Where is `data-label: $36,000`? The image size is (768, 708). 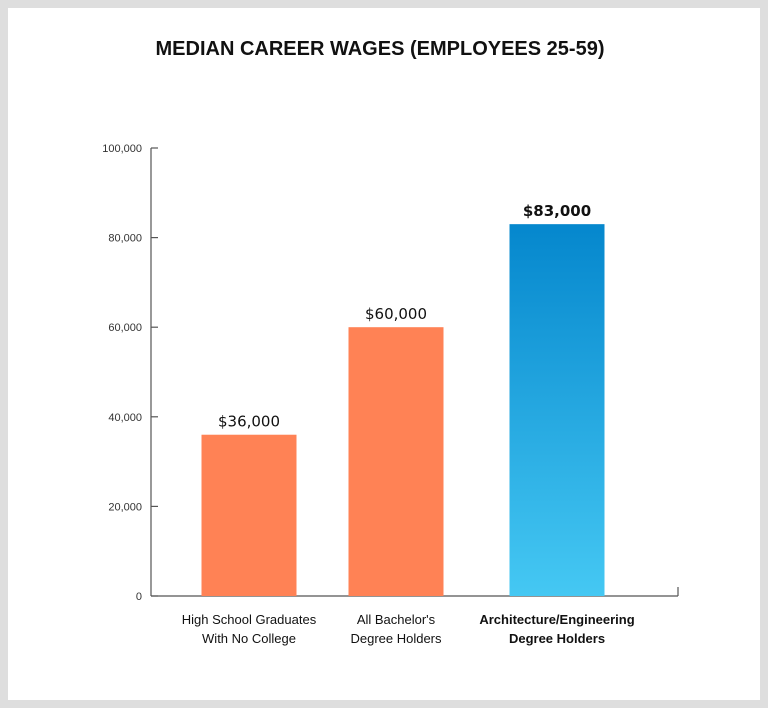
data-label: $36,000 is located at coordinates (249, 422).